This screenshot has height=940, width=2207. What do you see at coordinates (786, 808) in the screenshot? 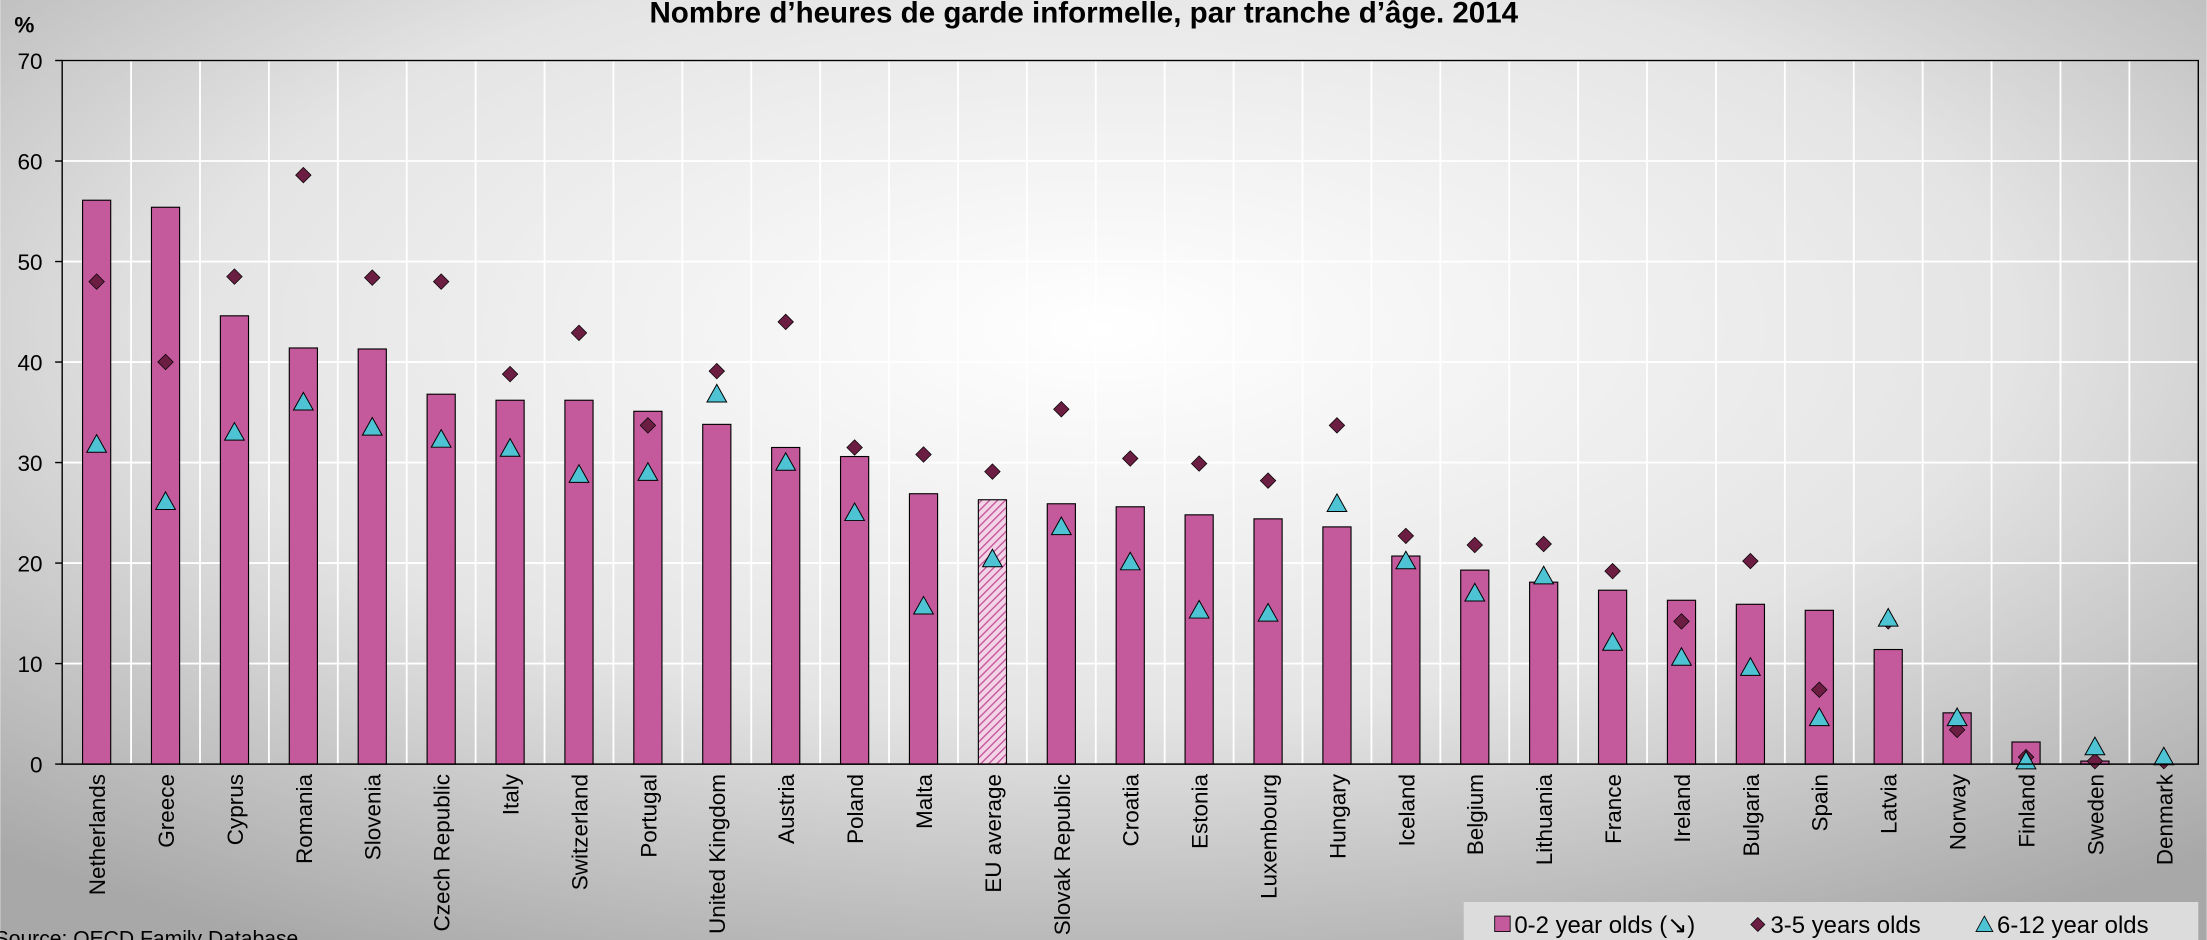
I see `x-tick-label: Austria` at bounding box center [786, 808].